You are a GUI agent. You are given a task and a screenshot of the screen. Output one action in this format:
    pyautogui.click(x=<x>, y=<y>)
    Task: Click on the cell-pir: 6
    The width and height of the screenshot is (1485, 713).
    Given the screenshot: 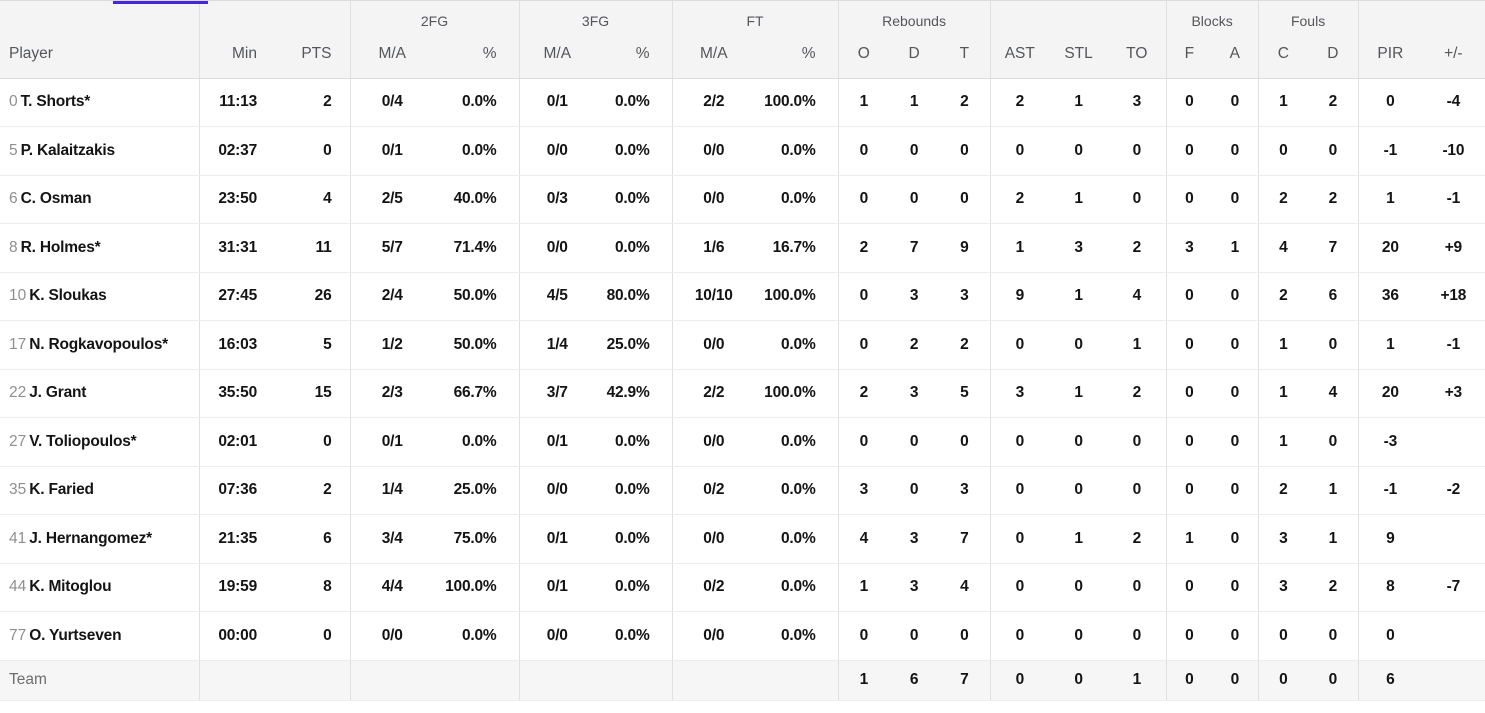 What is the action you would take?
    pyautogui.click(x=1390, y=680)
    